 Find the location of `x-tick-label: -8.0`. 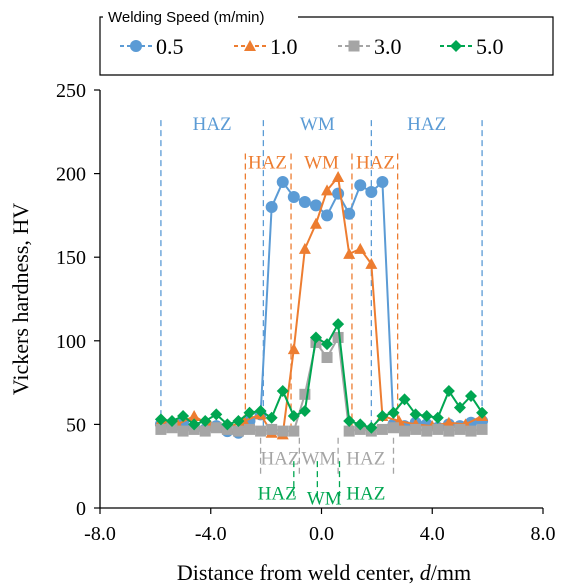

x-tick-label: -8.0 is located at coordinates (100, 534).